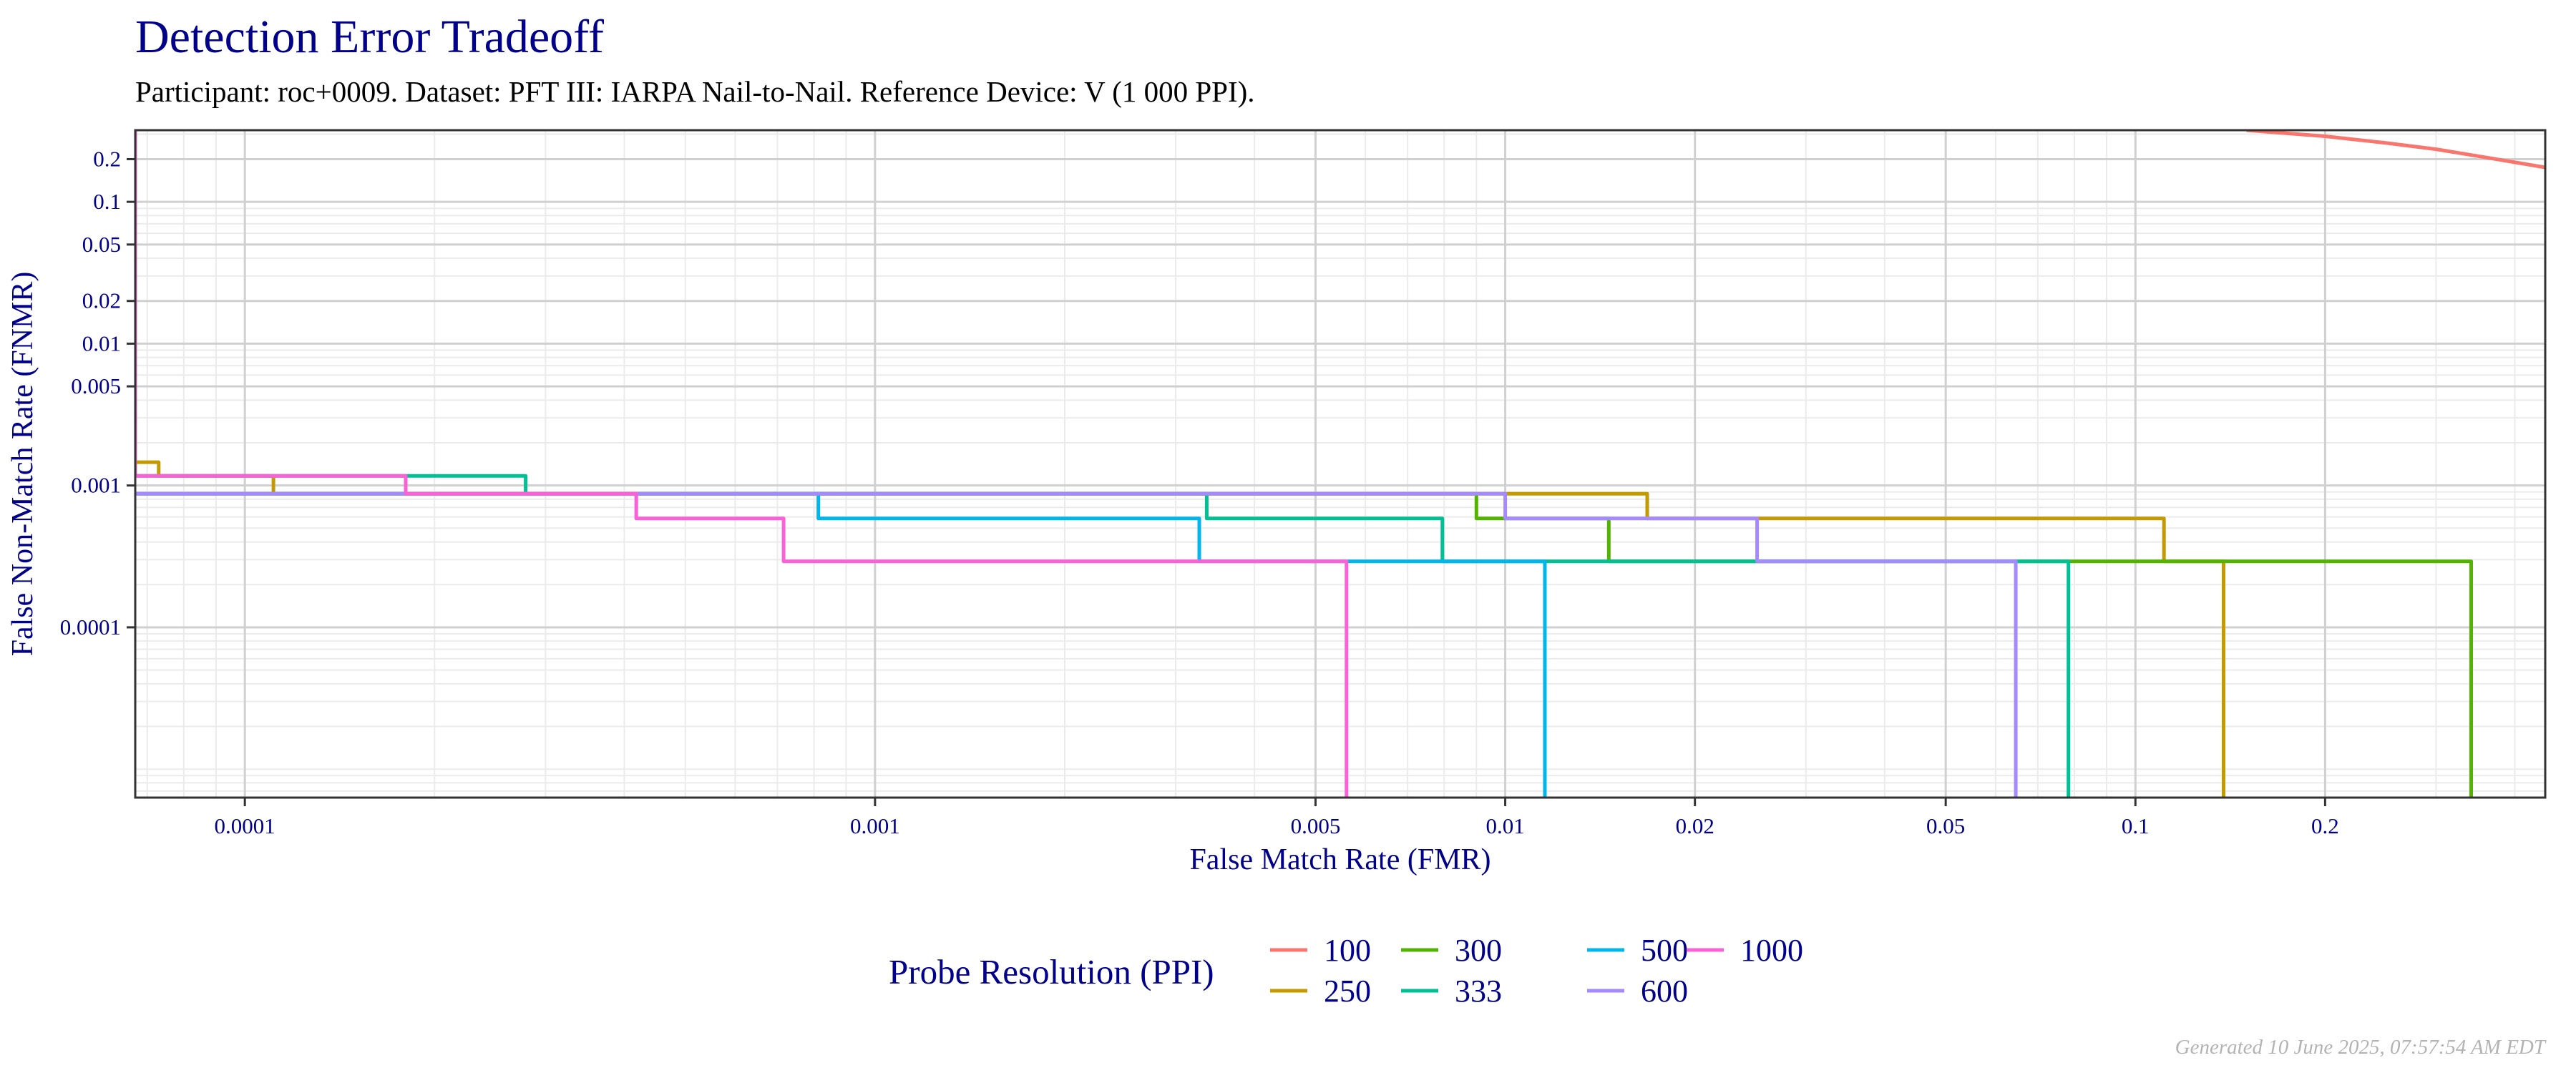  Describe the element at coordinates (2325, 825) in the screenshot. I see `x-tick-label: 0.2` at that location.